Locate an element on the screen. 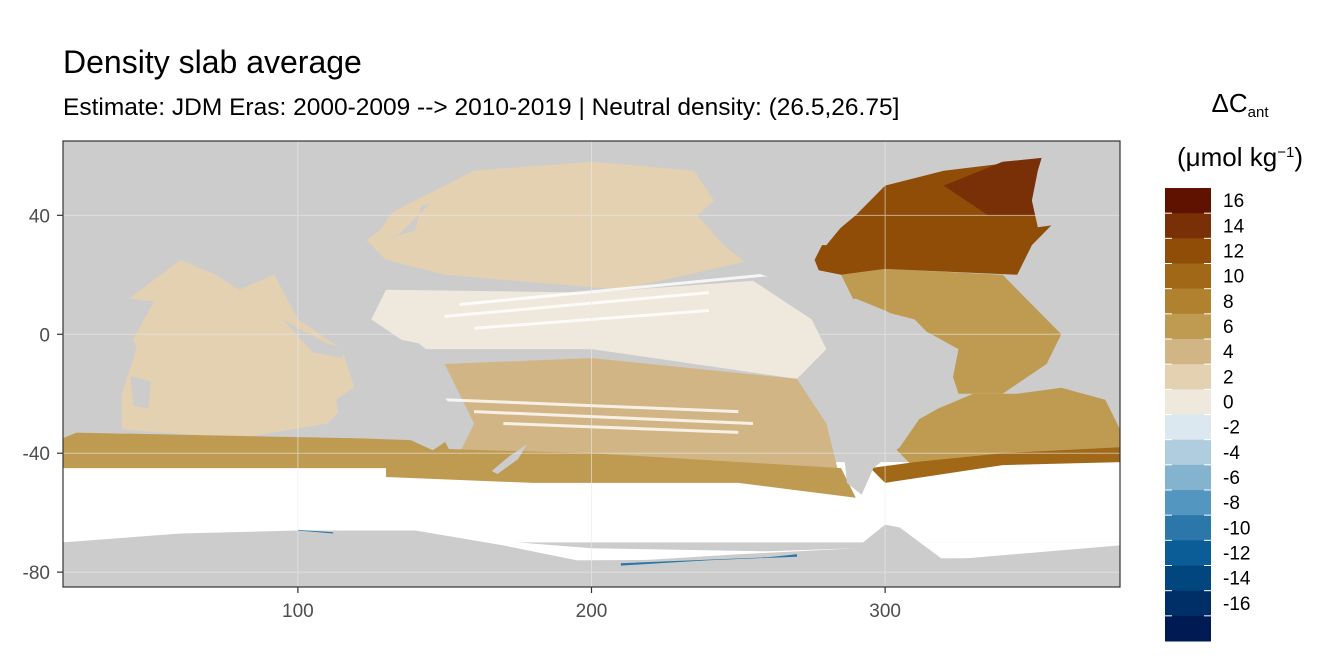  x-tick-label: 100 is located at coordinates (298, 611).